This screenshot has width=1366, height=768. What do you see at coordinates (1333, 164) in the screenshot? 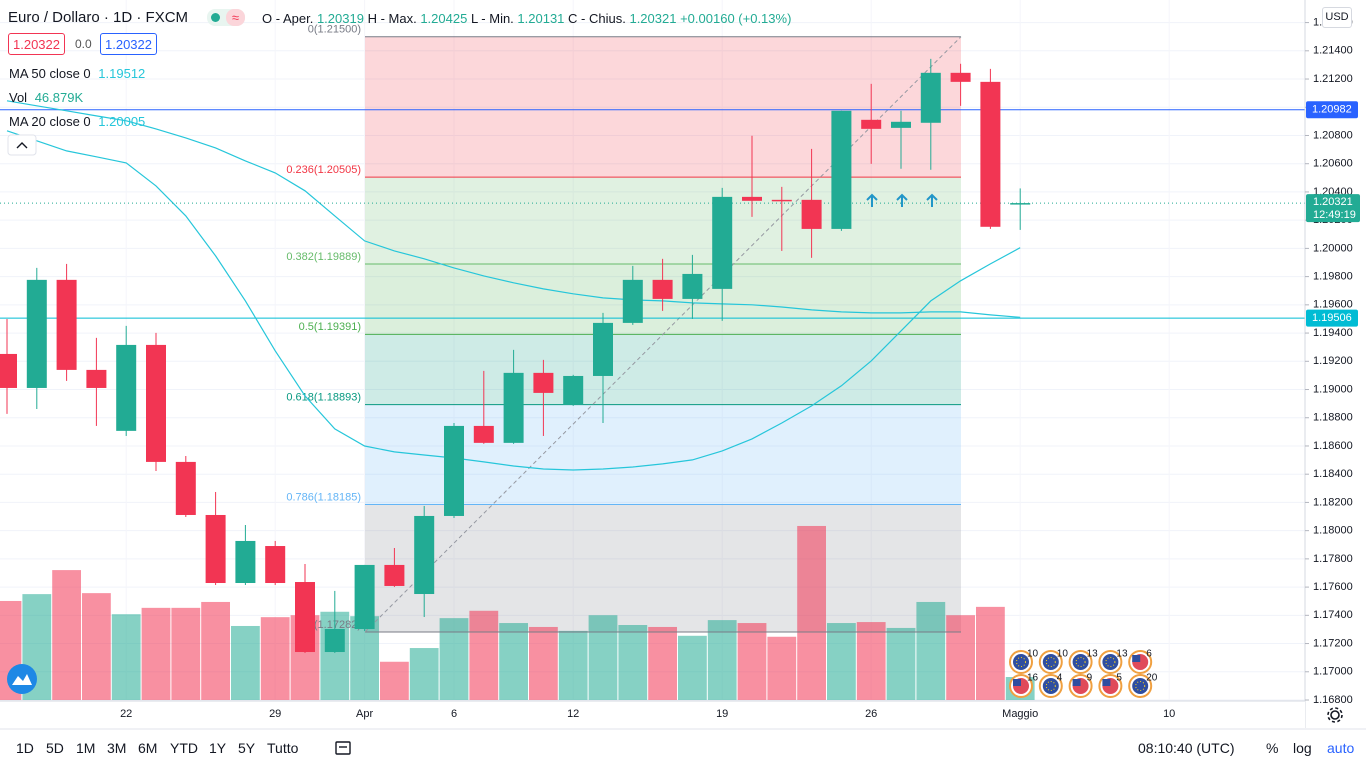
I see `y-tick-label: 1.20600` at bounding box center [1333, 164].